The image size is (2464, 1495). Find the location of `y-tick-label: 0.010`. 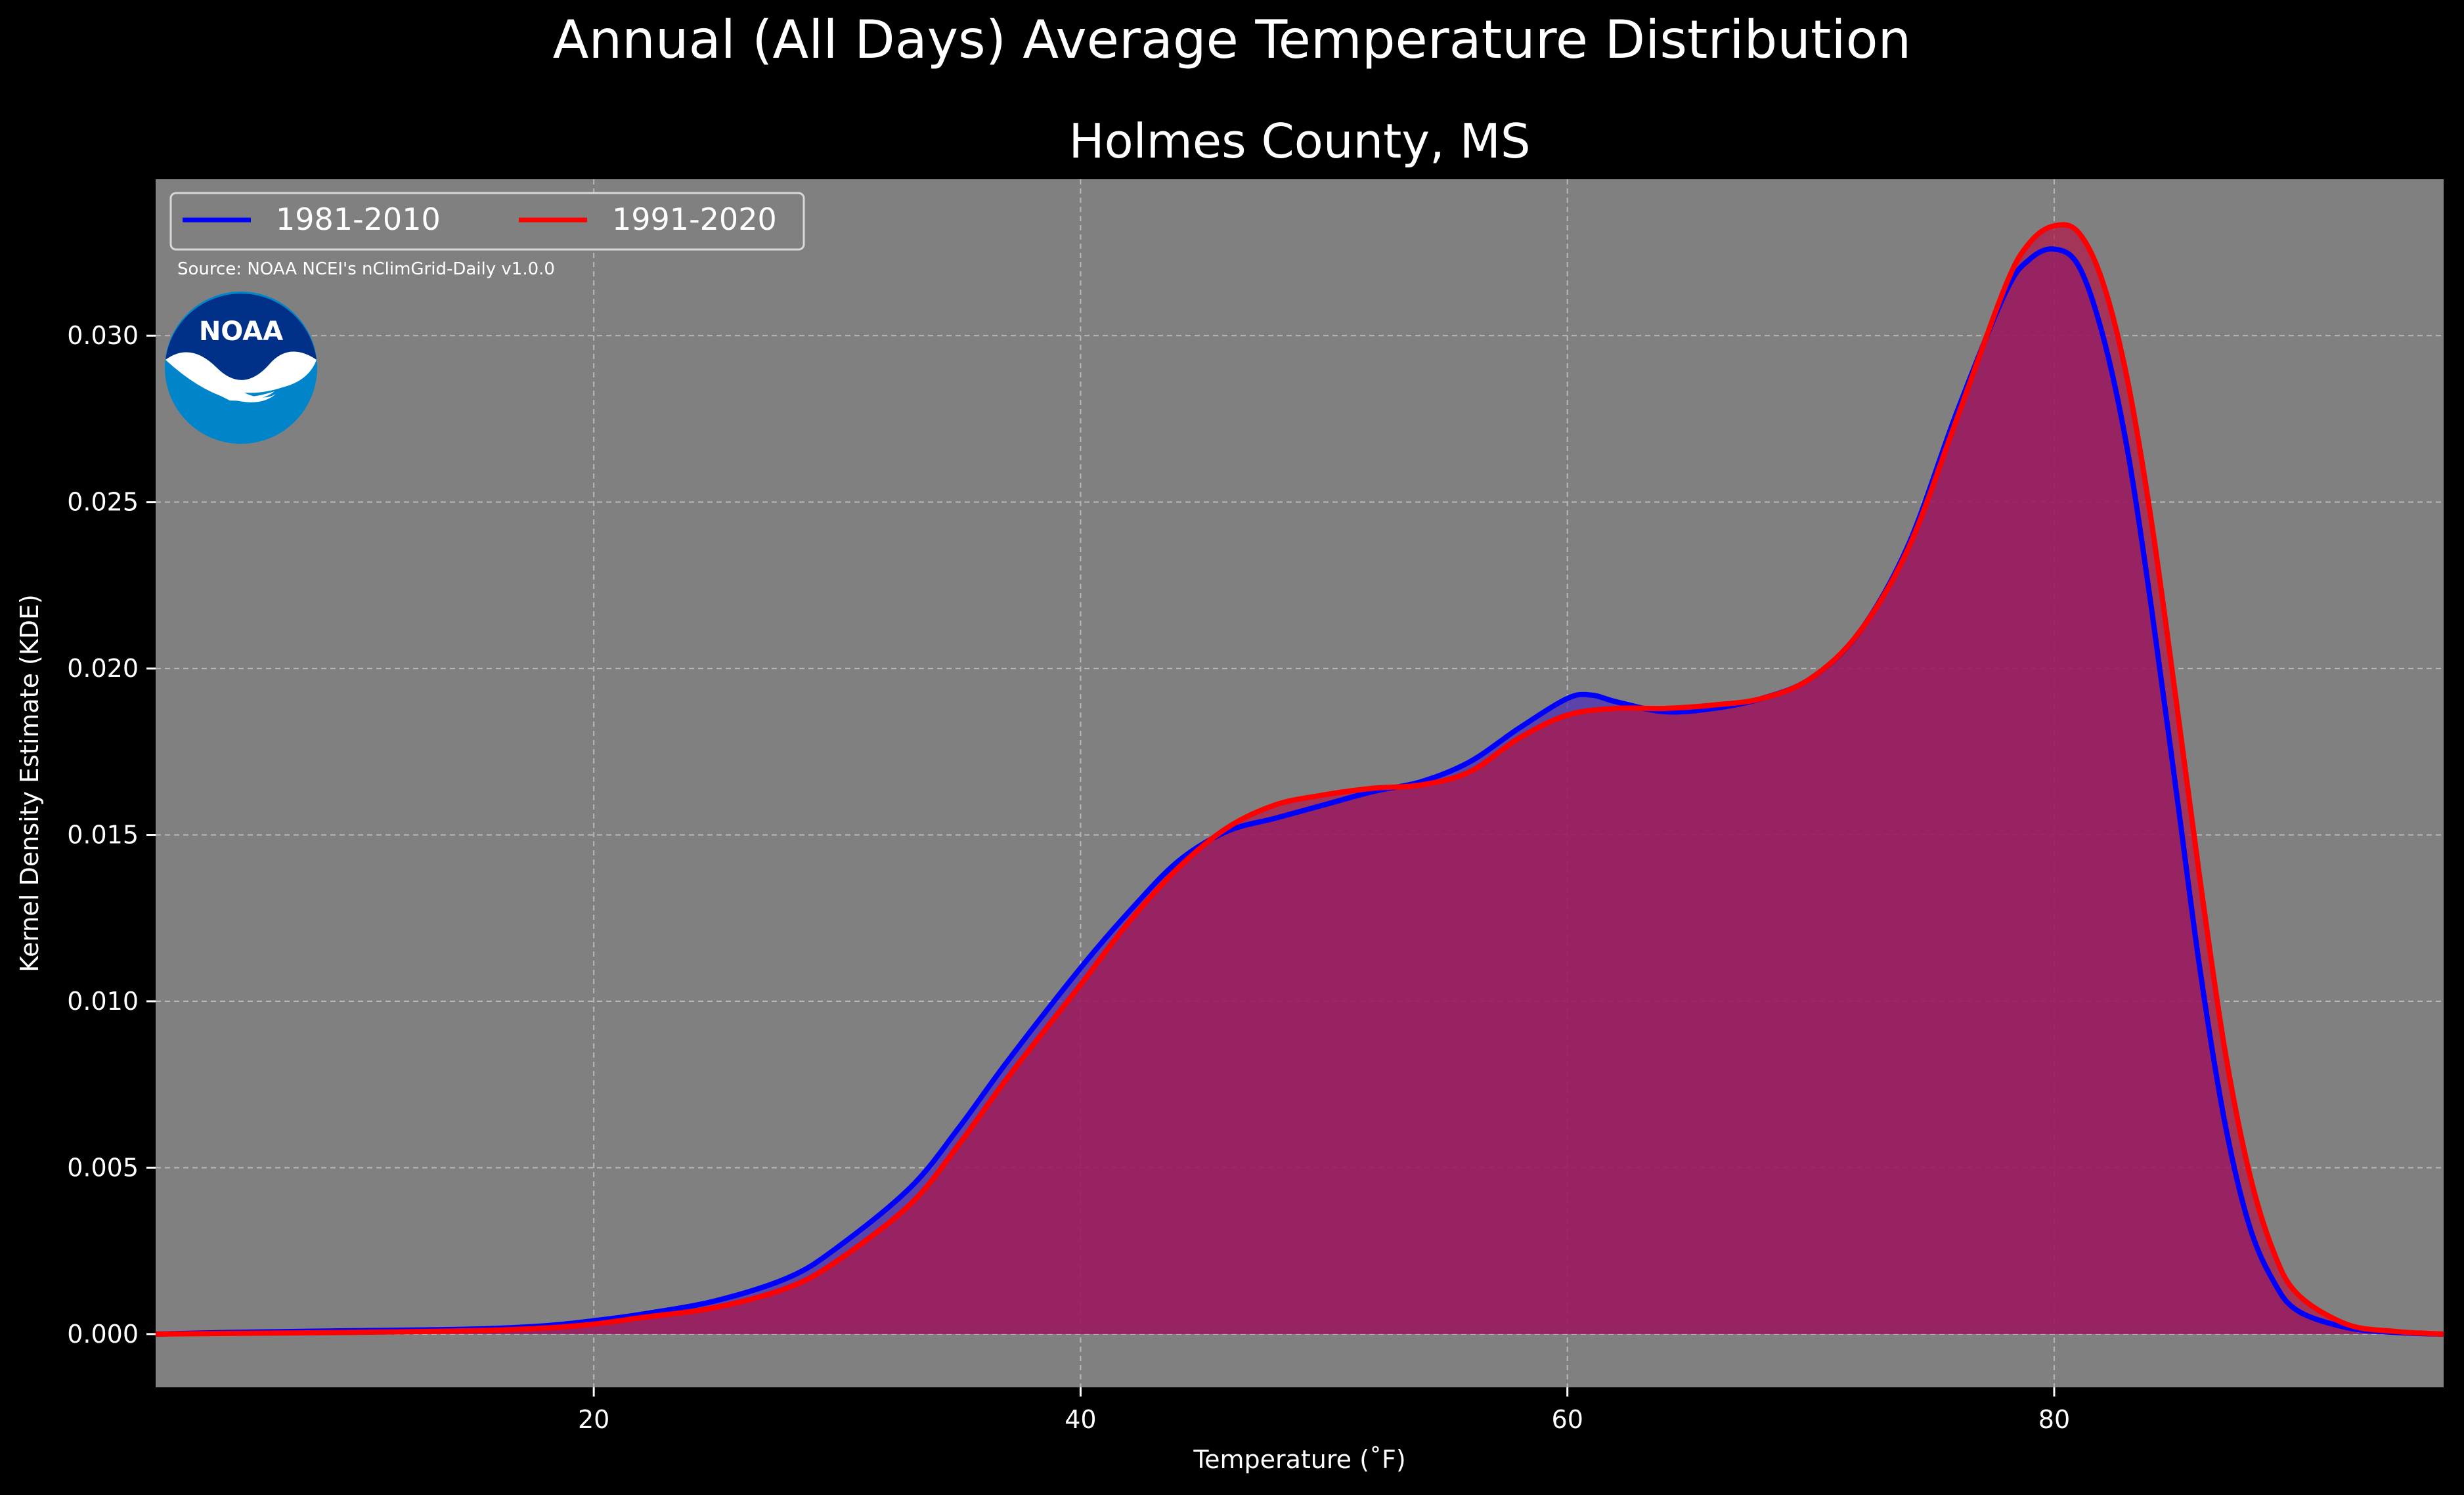

y-tick-label: 0.010 is located at coordinates (103, 1001).